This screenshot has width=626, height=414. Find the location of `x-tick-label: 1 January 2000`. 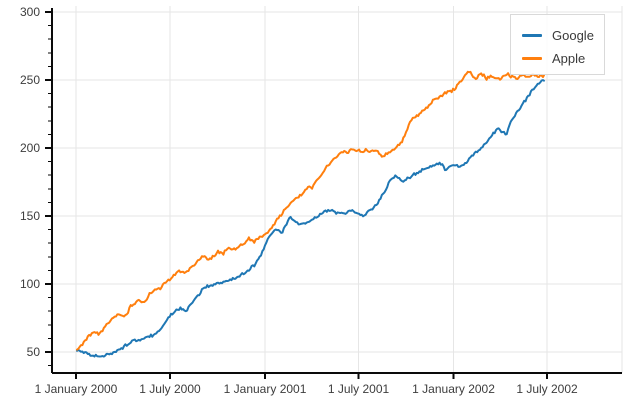

x-tick-label: 1 January 2000 is located at coordinates (76, 389).